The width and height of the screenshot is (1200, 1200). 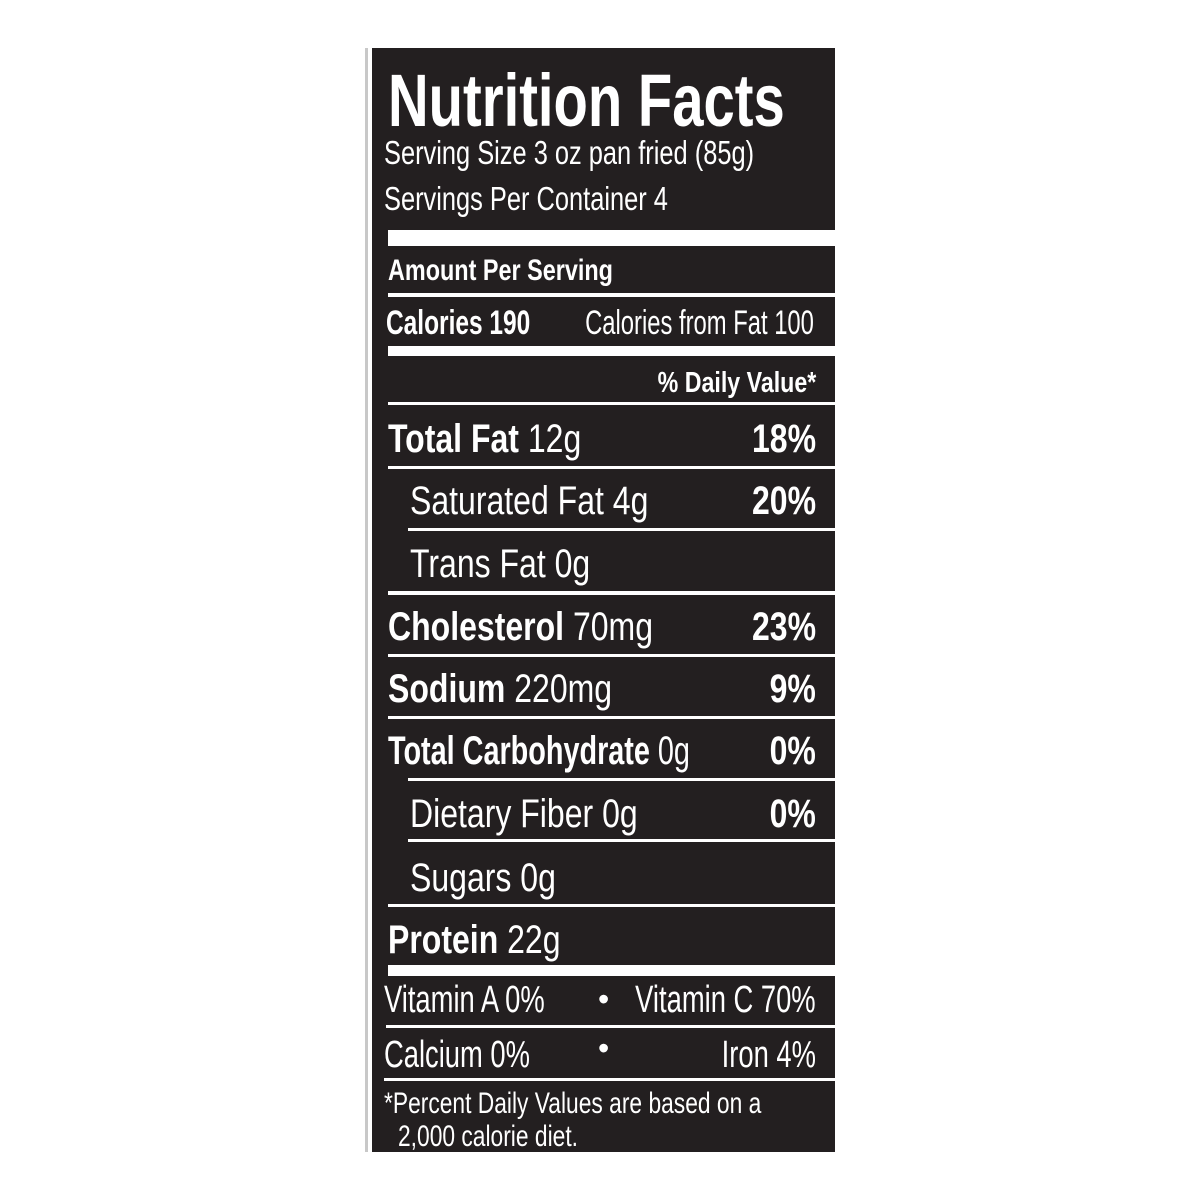 I want to click on vitamin-a: Vitamin A 0%, so click(x=464, y=1000).